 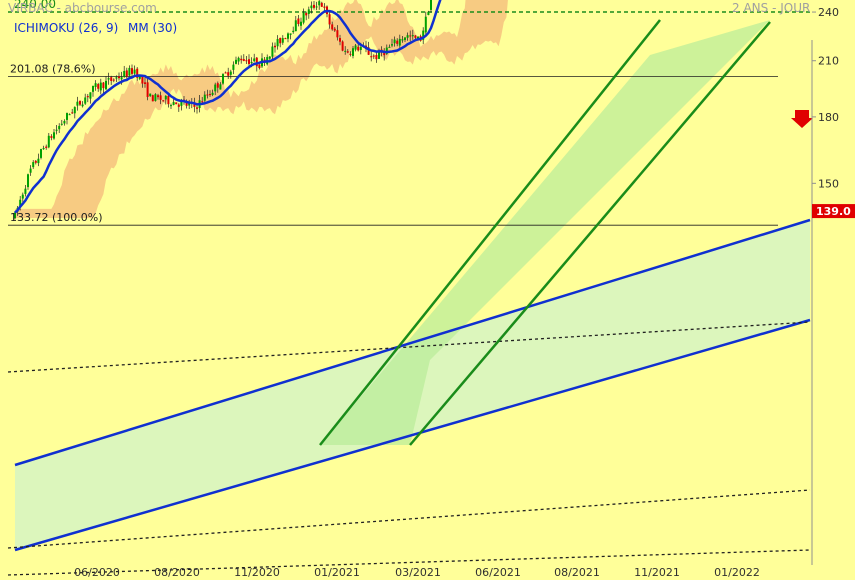 I want to click on x-tick-label: 01/2022, so click(x=737, y=572).